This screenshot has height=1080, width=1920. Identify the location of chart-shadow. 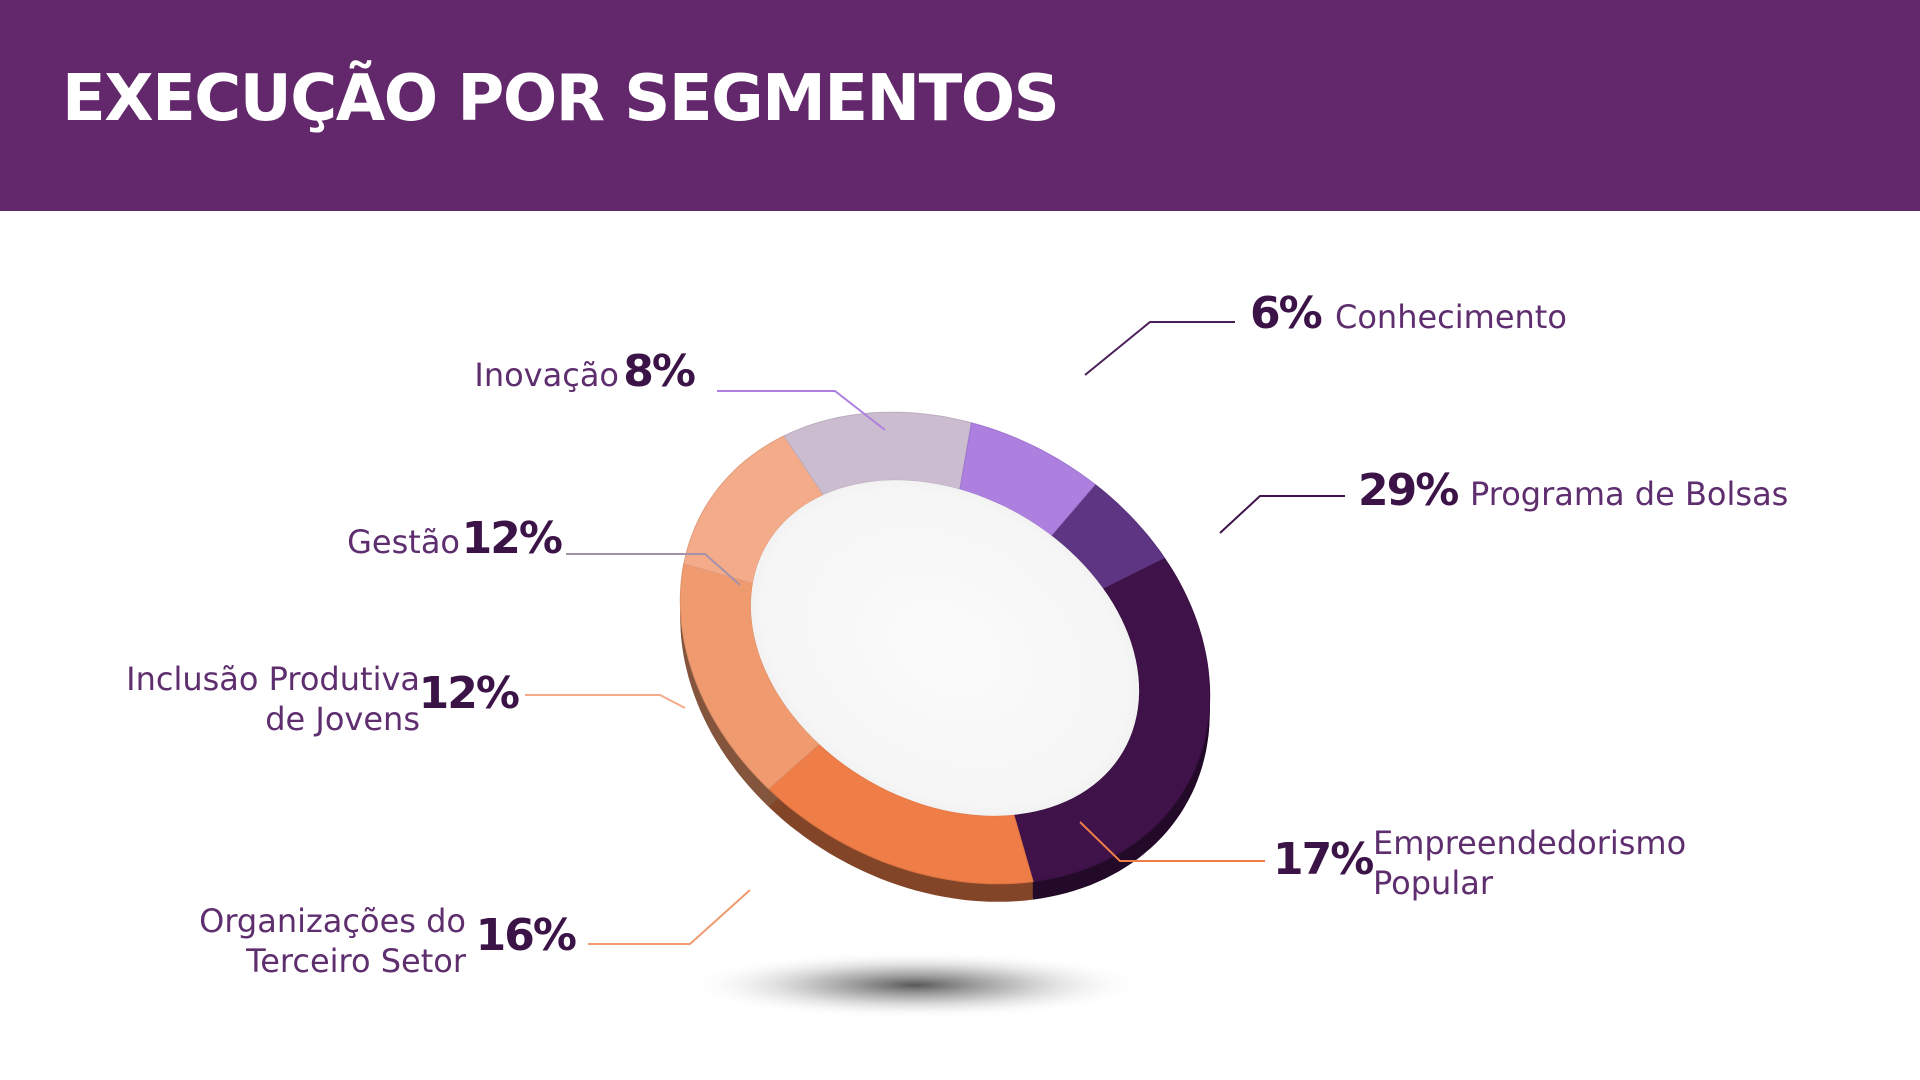
(915, 985).